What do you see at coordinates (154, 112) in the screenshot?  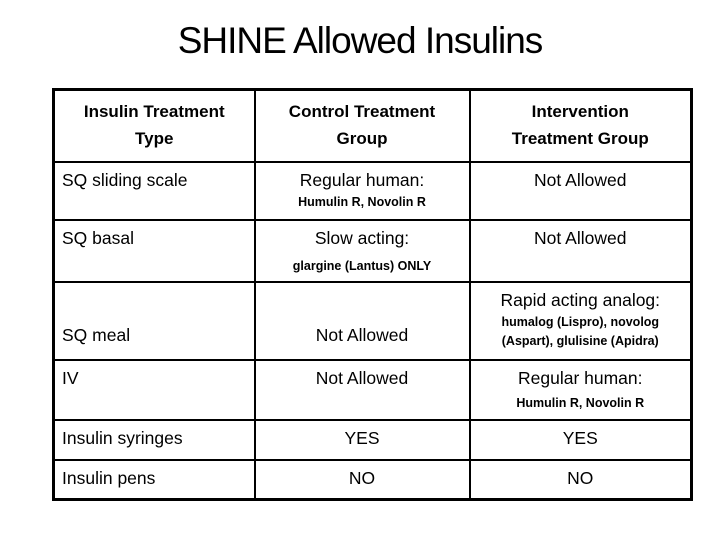 I see `header-line: Insulin Treatment` at bounding box center [154, 112].